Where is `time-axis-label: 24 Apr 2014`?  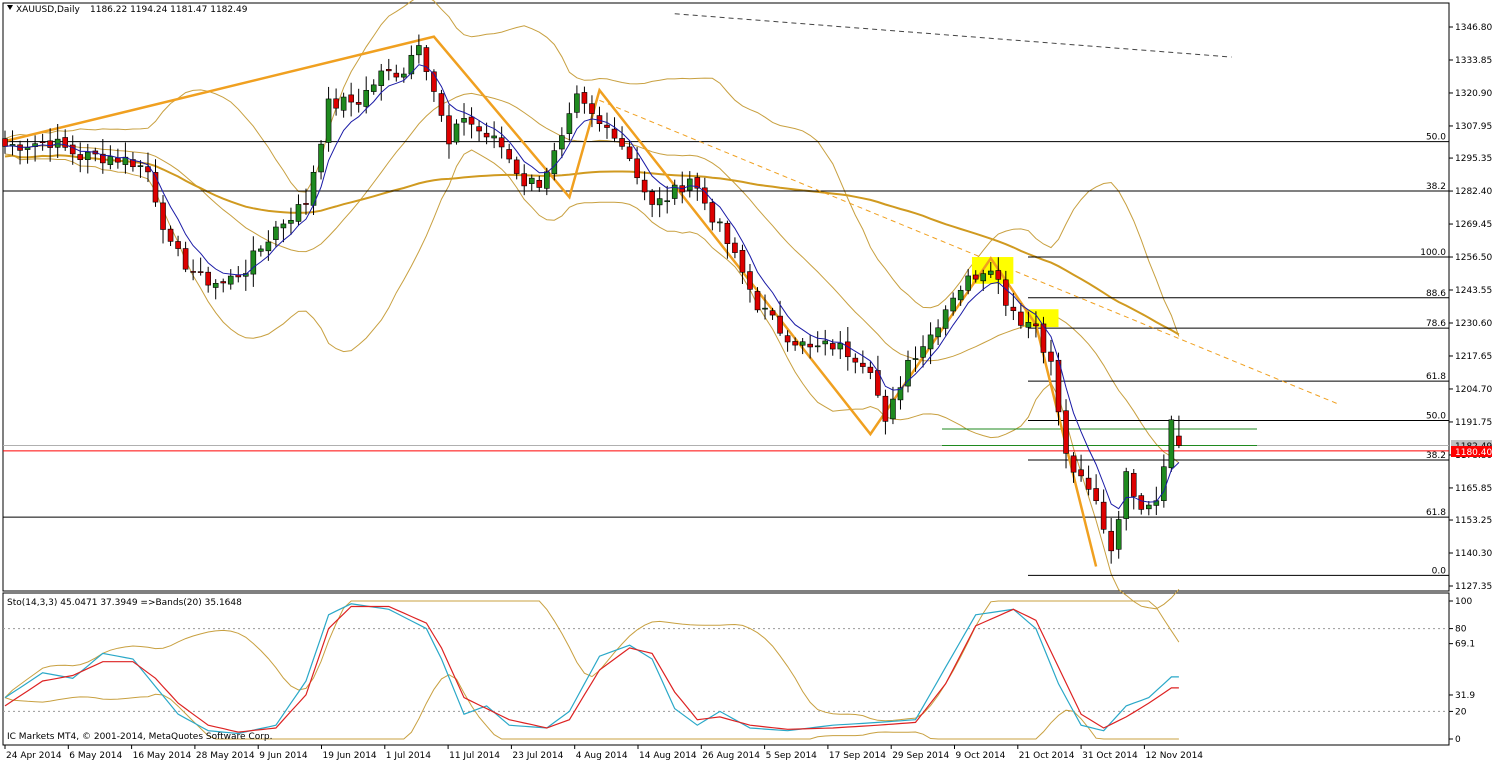
time-axis-label: 24 Apr 2014 is located at coordinates (34, 756).